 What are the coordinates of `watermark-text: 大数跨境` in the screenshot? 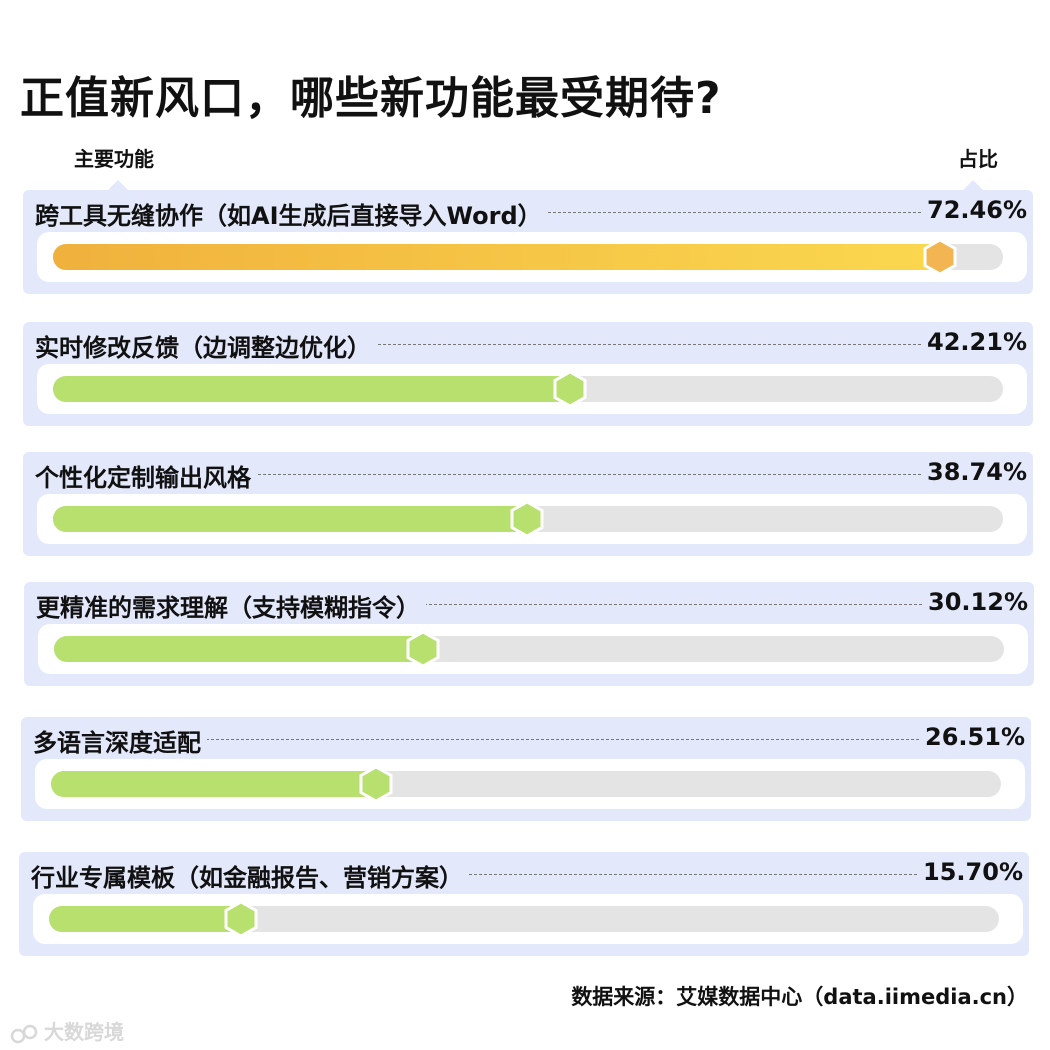 It's located at (84, 1032).